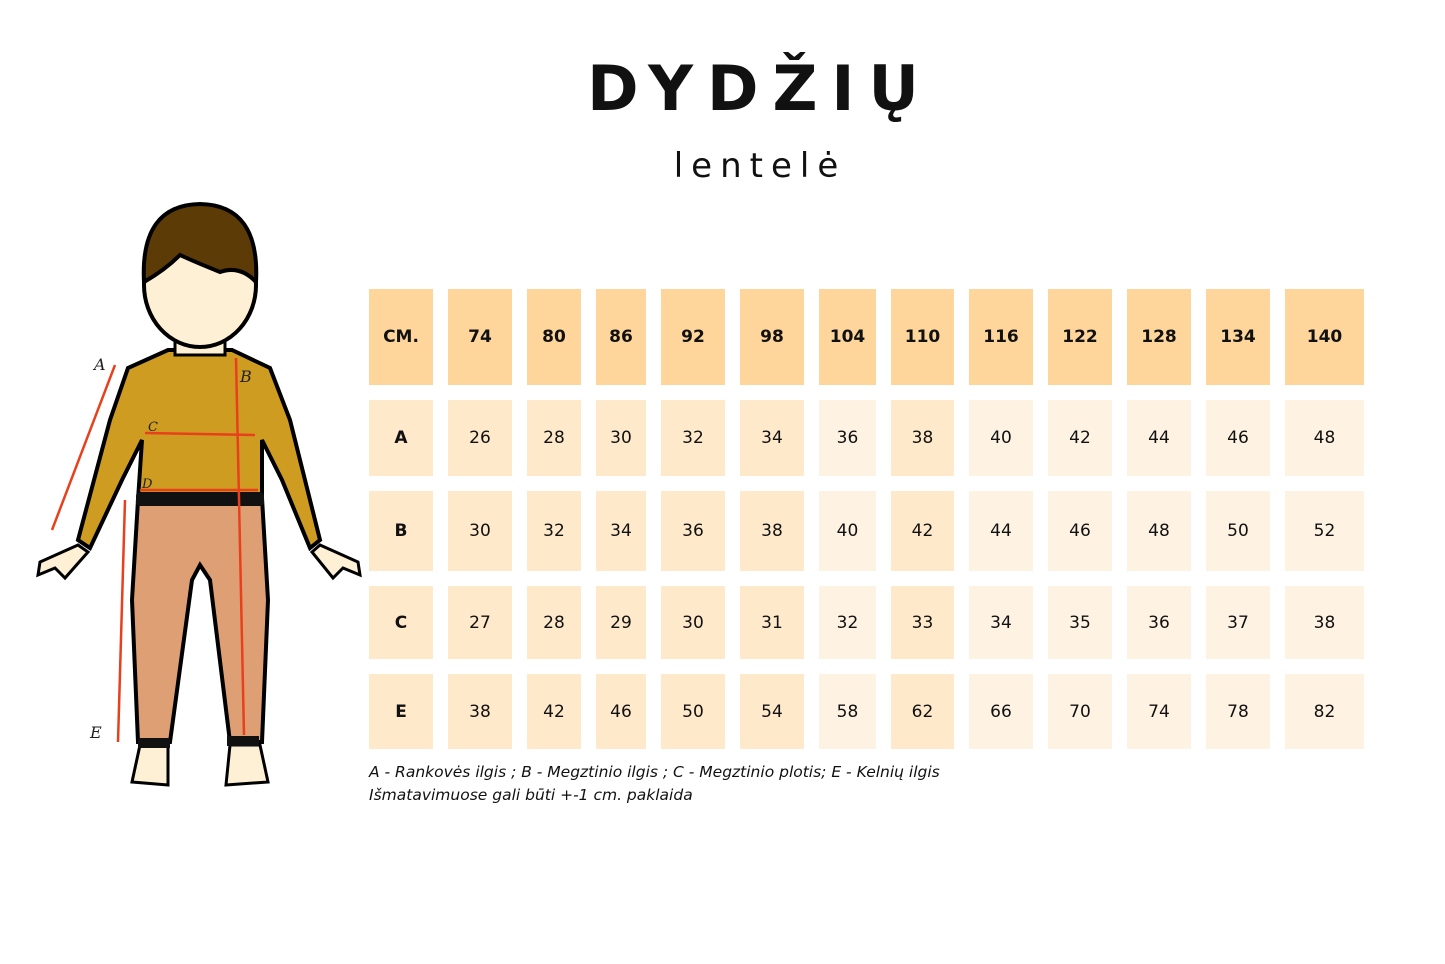 The height and width of the screenshot is (964, 1445). I want to click on value-cell: 52, so click(1324, 531).